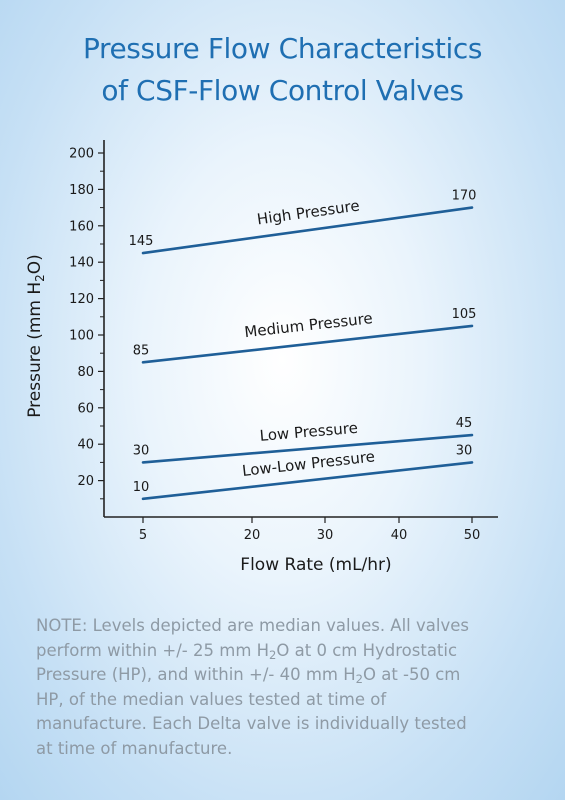  I want to click on y-axis-ticks: 20 40 60 80 100 120 140 160 180 200, so click(86, 323).